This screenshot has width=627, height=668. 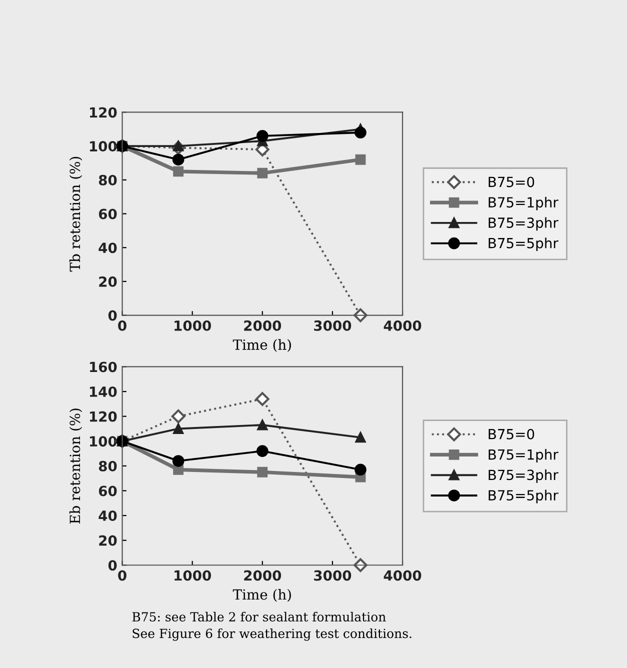 What do you see at coordinates (103, 392) in the screenshot?
I see `y-tick-label: 140` at bounding box center [103, 392].